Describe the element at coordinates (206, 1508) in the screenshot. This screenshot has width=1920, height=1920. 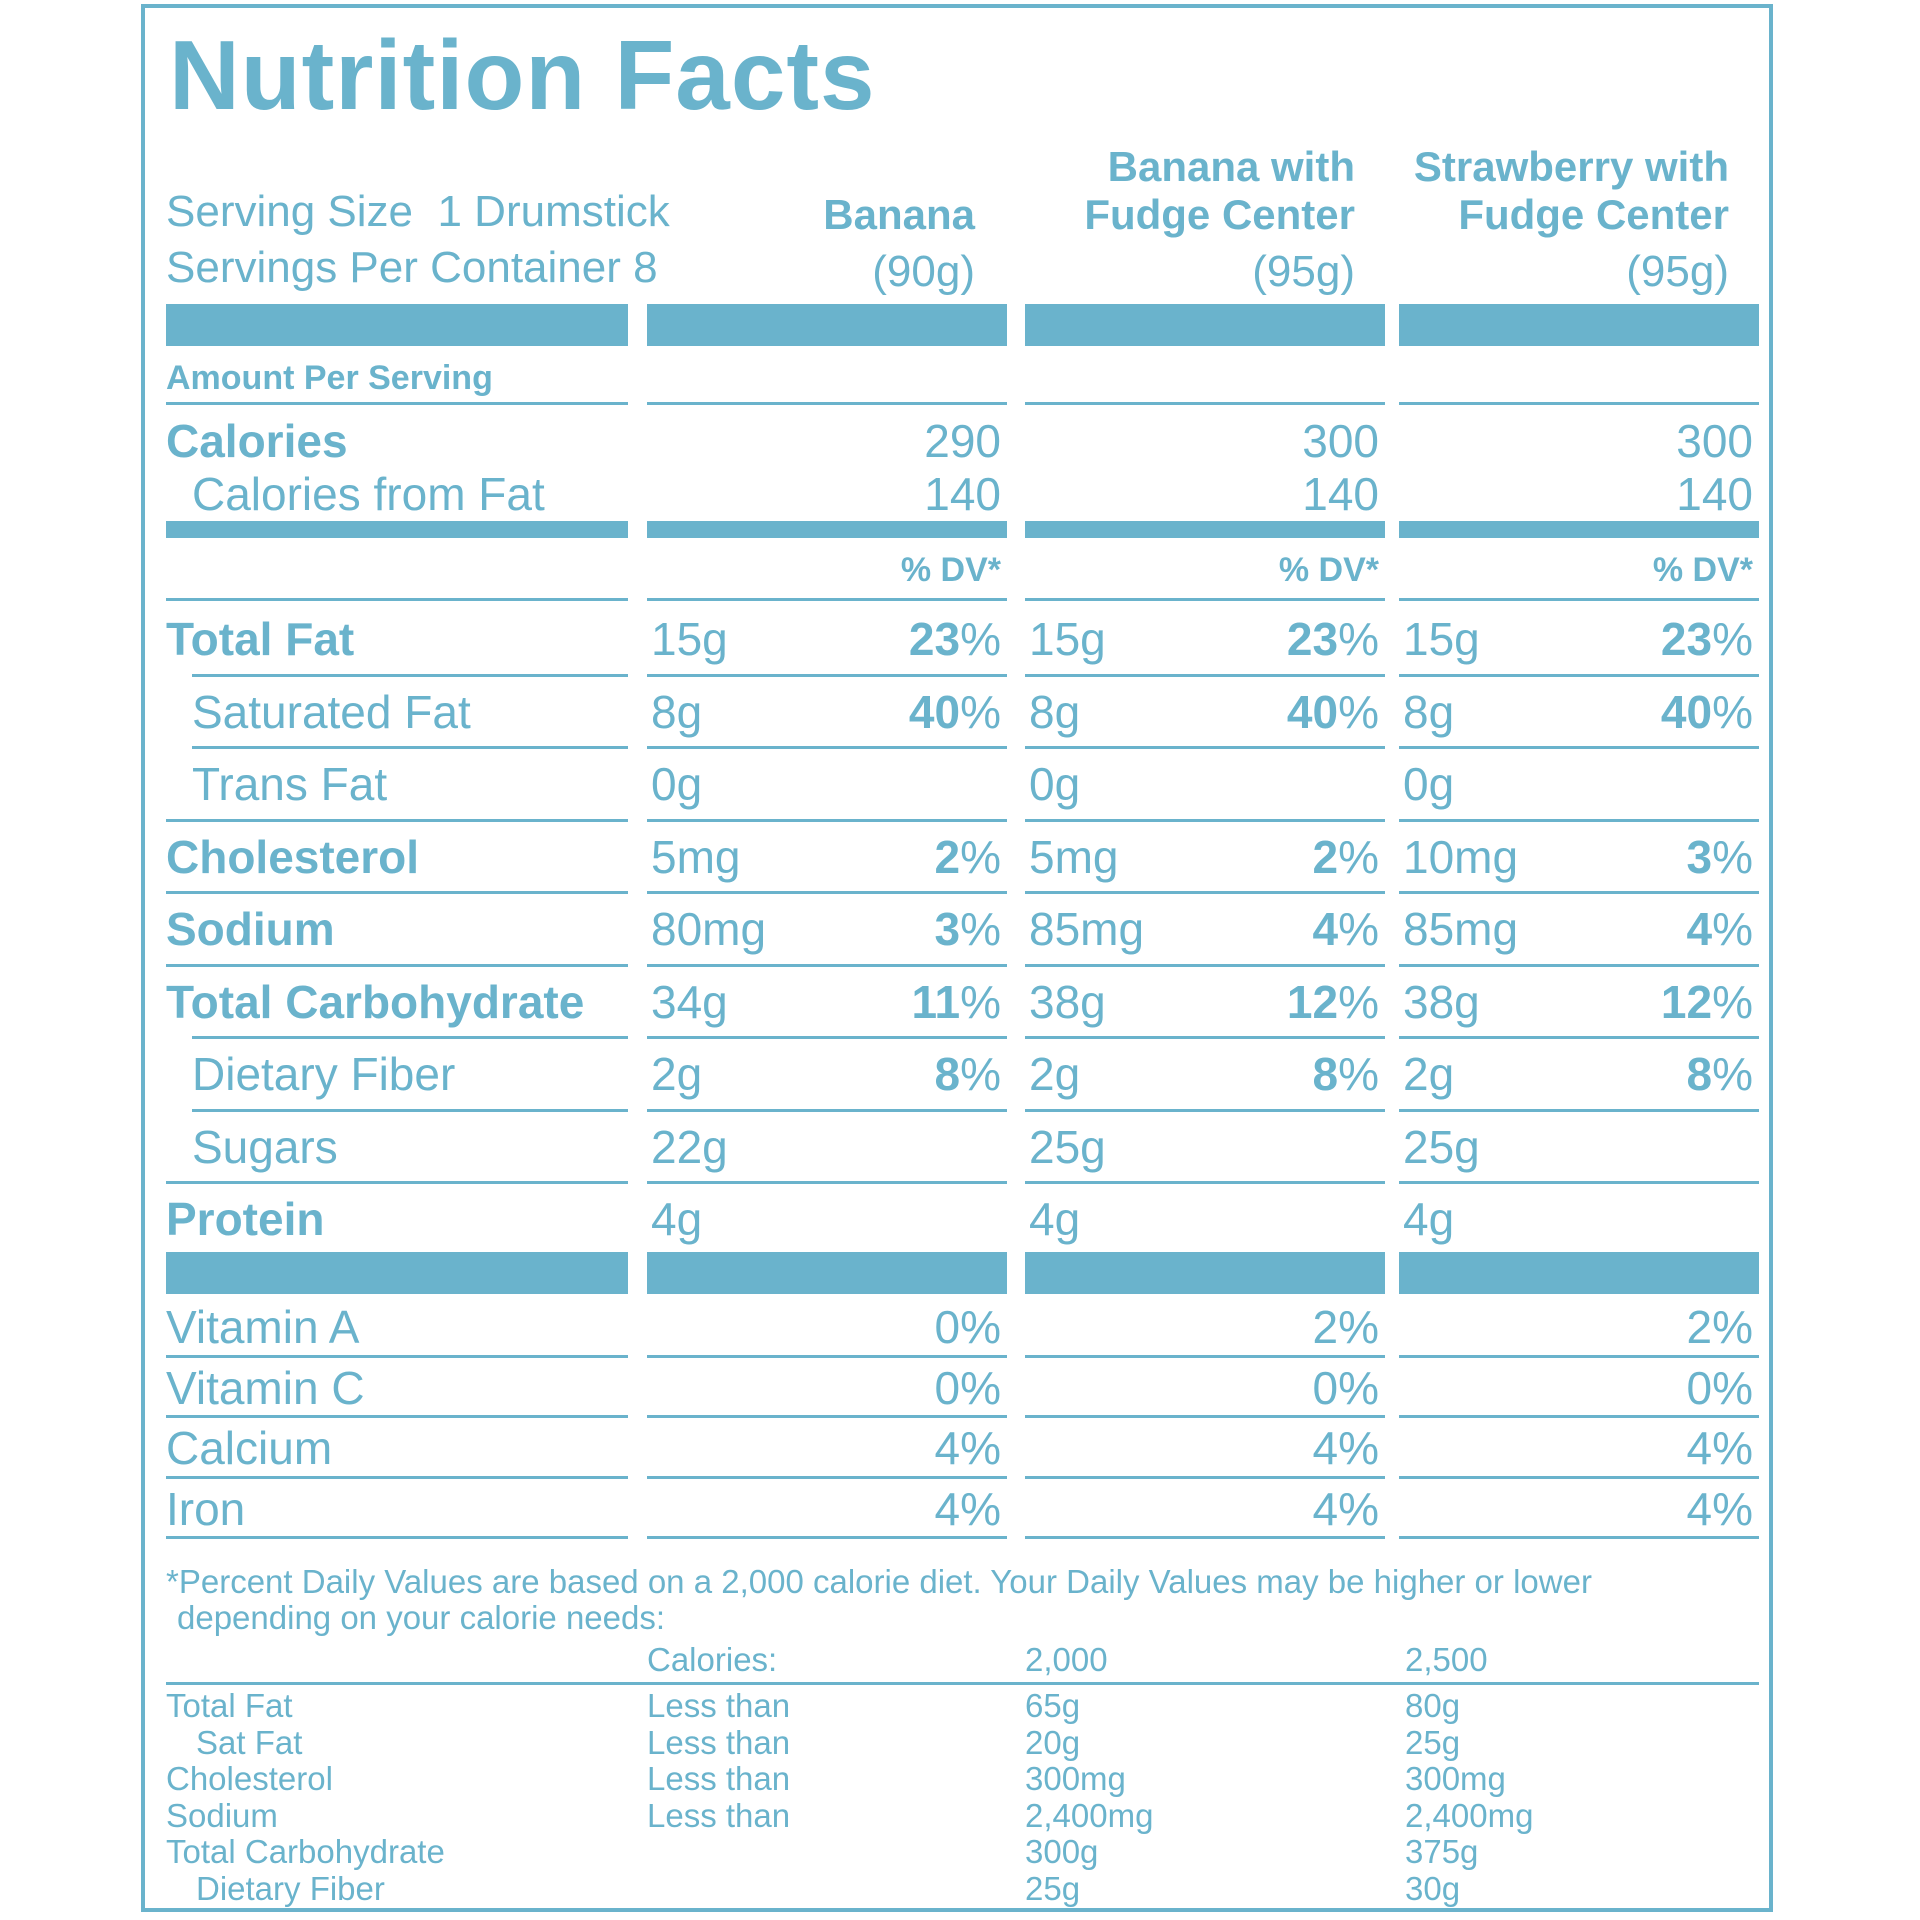
I see `vitamin-label: Iron` at that location.